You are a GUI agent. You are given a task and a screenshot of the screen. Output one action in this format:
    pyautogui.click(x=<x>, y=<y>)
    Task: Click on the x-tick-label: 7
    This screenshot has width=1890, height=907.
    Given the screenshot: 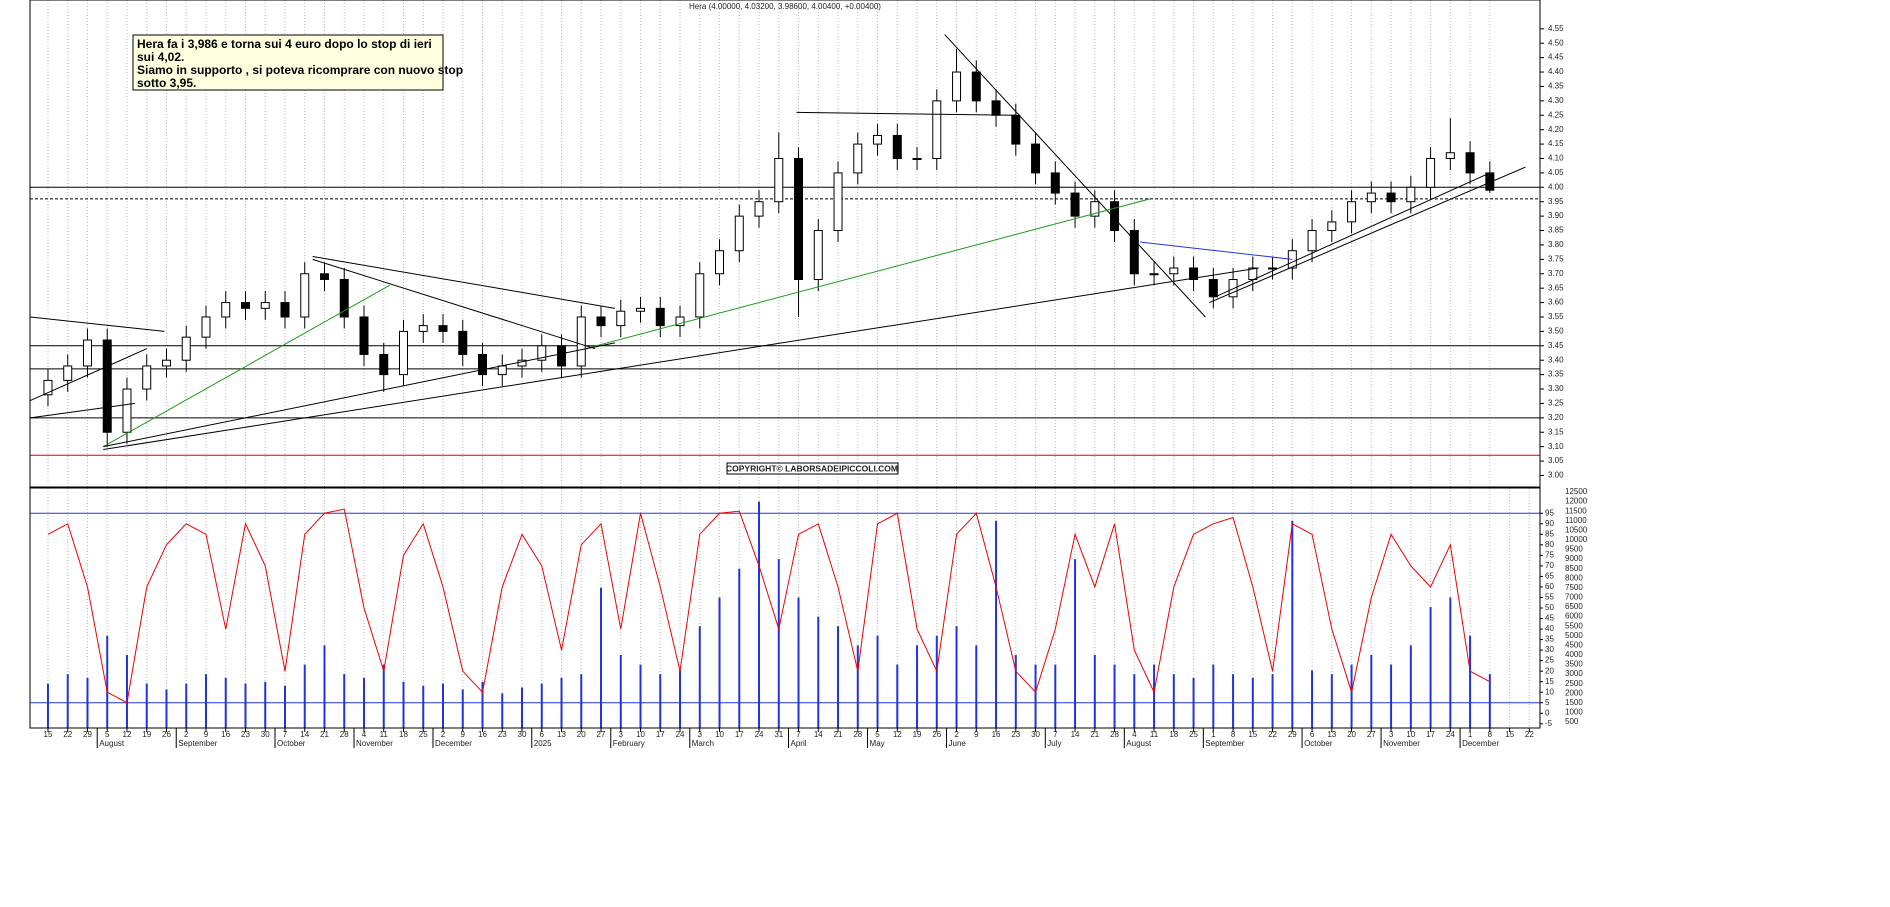 What is the action you would take?
    pyautogui.click(x=285, y=734)
    